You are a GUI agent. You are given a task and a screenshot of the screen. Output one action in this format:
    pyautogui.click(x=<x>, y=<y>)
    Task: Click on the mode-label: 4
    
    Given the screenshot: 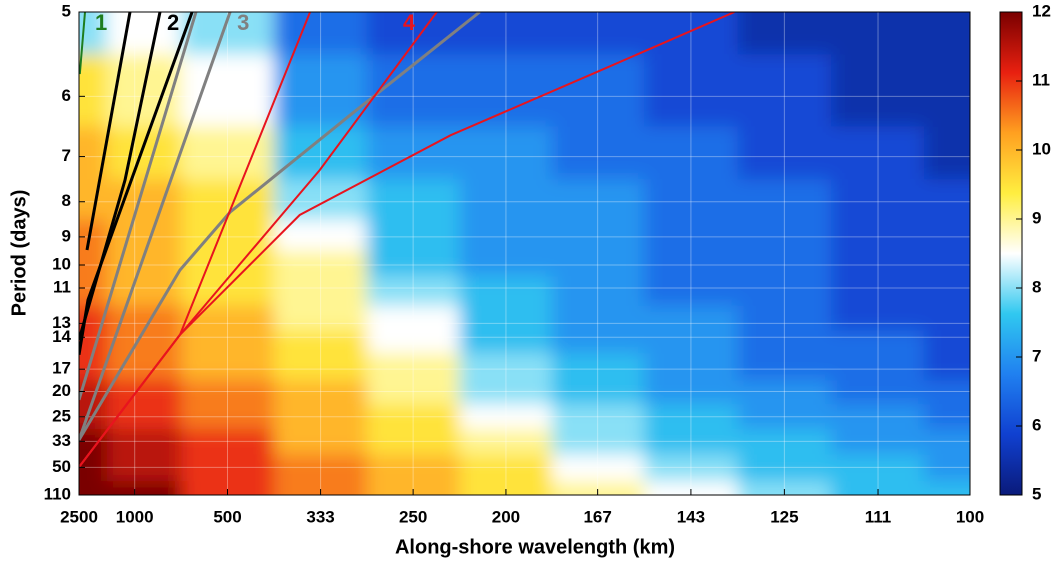 What is the action you would take?
    pyautogui.click(x=409, y=22)
    